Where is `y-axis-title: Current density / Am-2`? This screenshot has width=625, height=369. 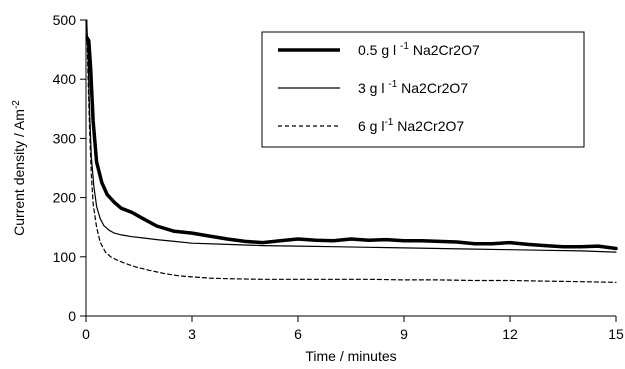
y-axis-title: Current density / Am-2 is located at coordinates (19, 168).